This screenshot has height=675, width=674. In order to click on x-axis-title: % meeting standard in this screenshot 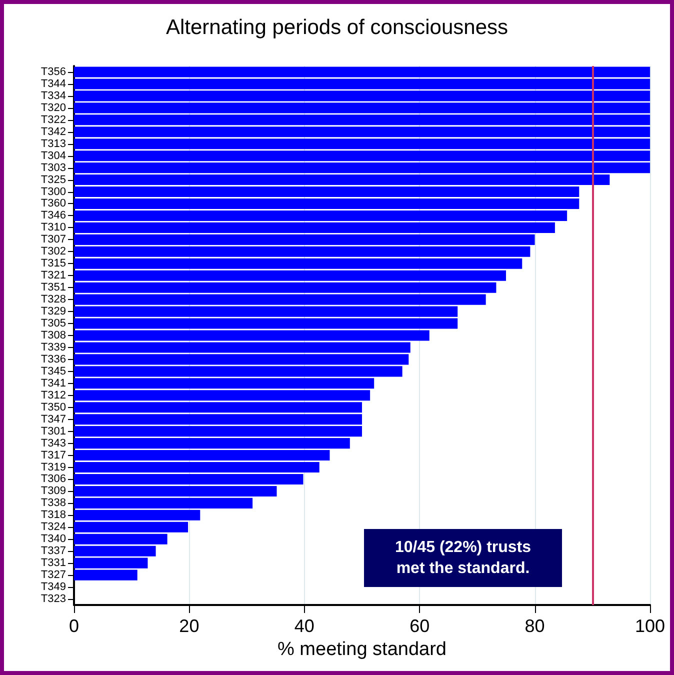, I will do `click(362, 649)`.